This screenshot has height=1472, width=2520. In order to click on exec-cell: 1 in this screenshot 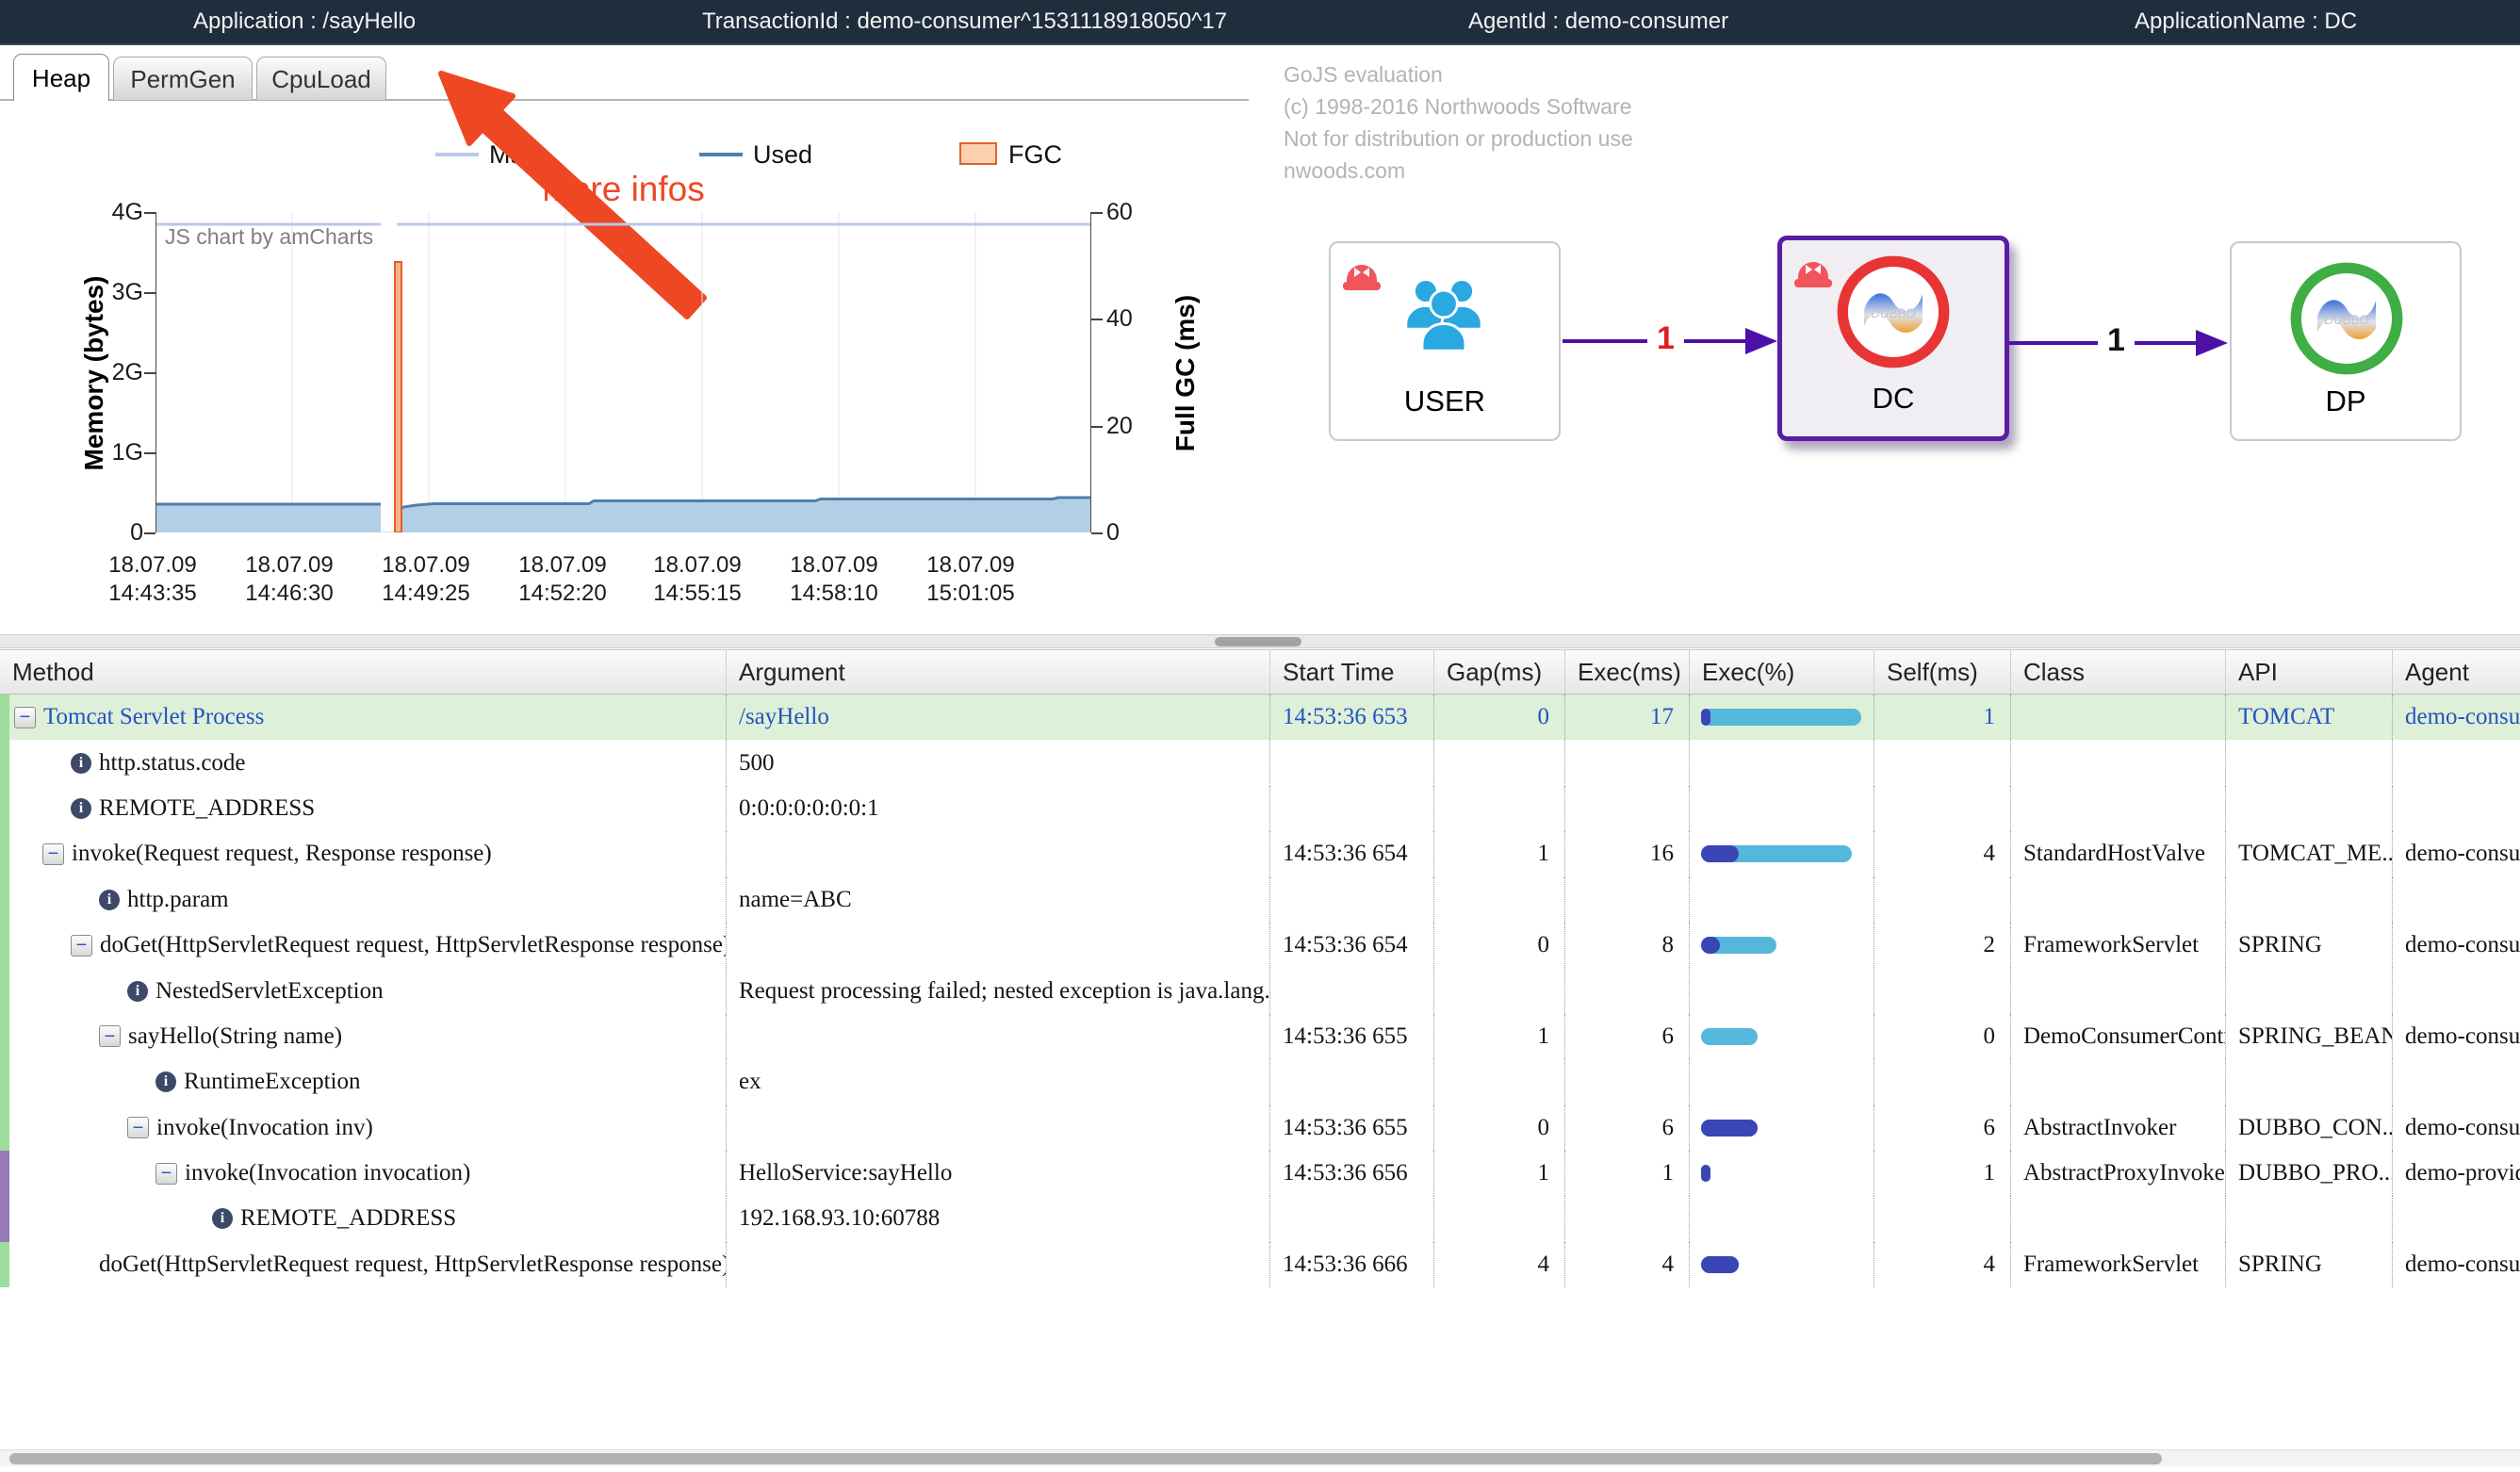, I will do `click(1626, 1174)`.